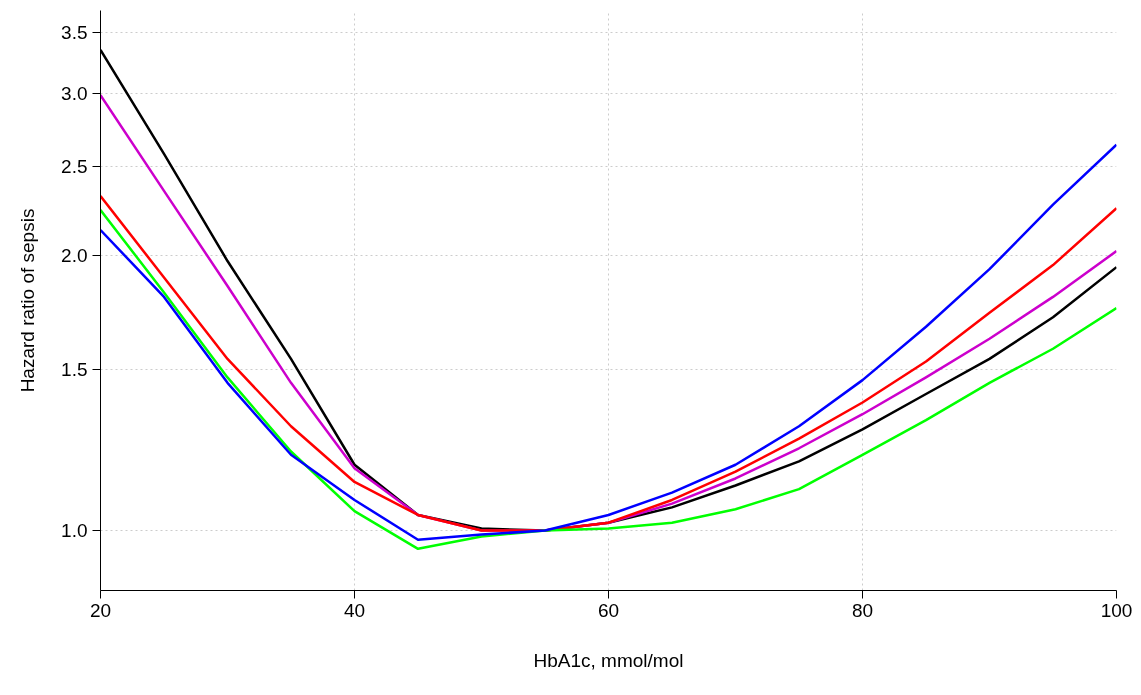 This screenshot has width=1141, height=695. Describe the element at coordinates (74, 369) in the screenshot. I see `y-tick-label: 1.5` at that location.